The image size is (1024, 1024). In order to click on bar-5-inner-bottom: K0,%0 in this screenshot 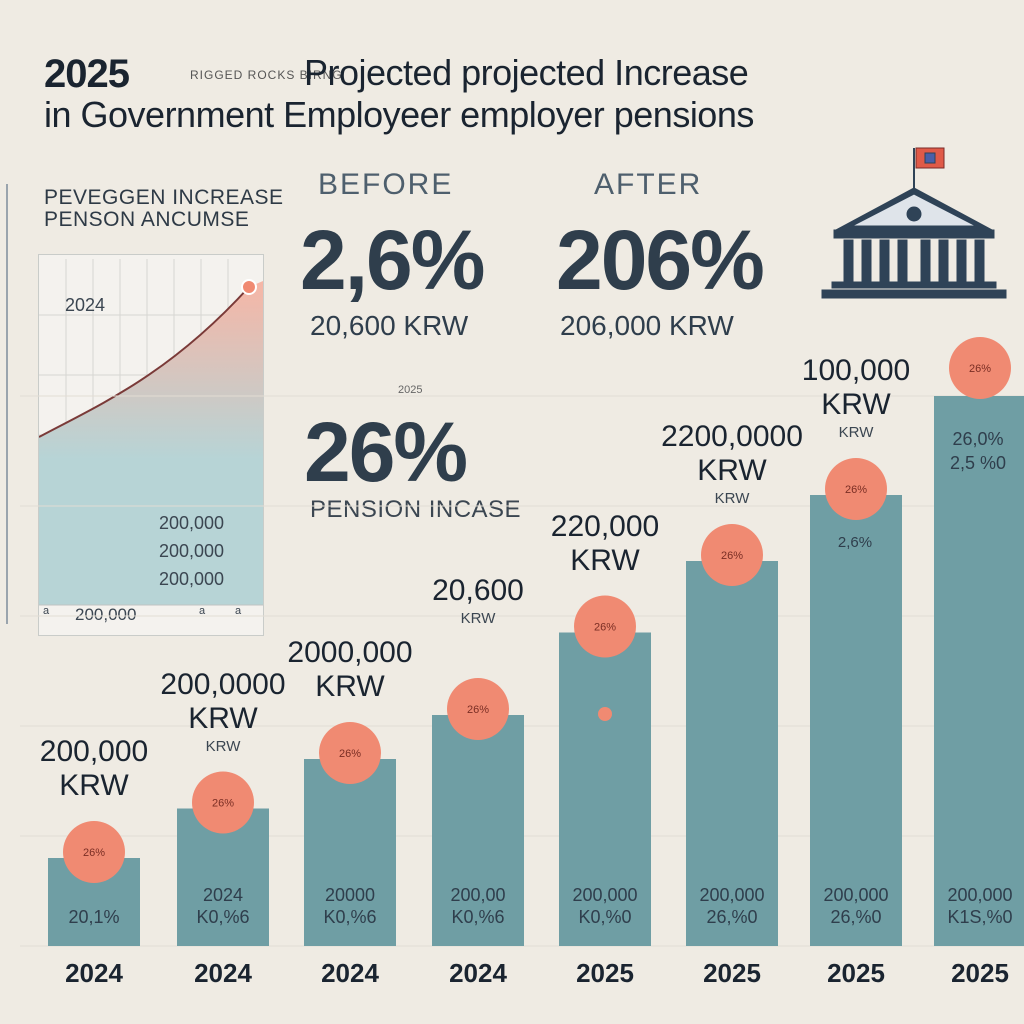, I will do `click(605, 917)`.